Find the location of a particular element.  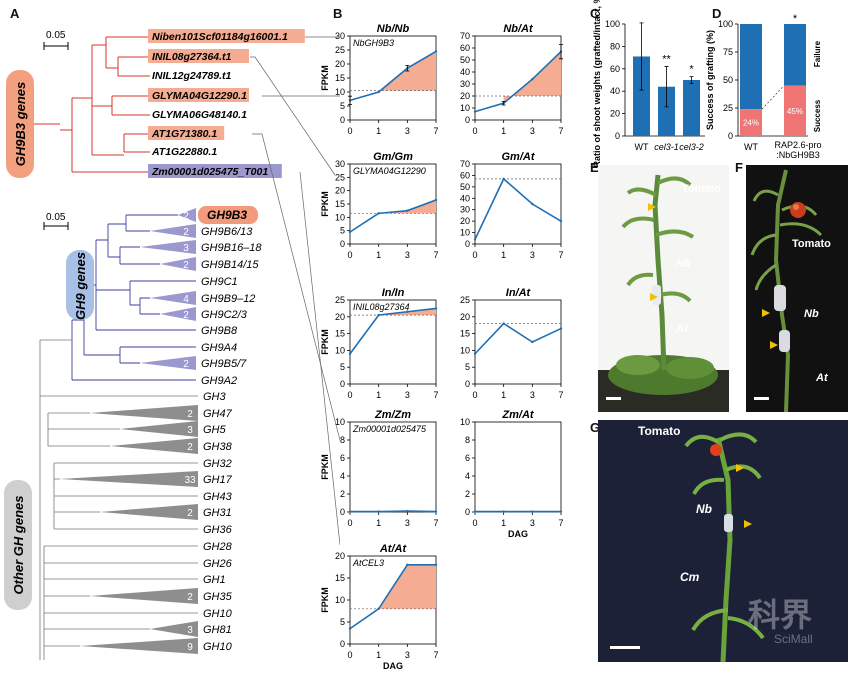

x-category-label: cel3-2 is located at coordinates (691, 147).